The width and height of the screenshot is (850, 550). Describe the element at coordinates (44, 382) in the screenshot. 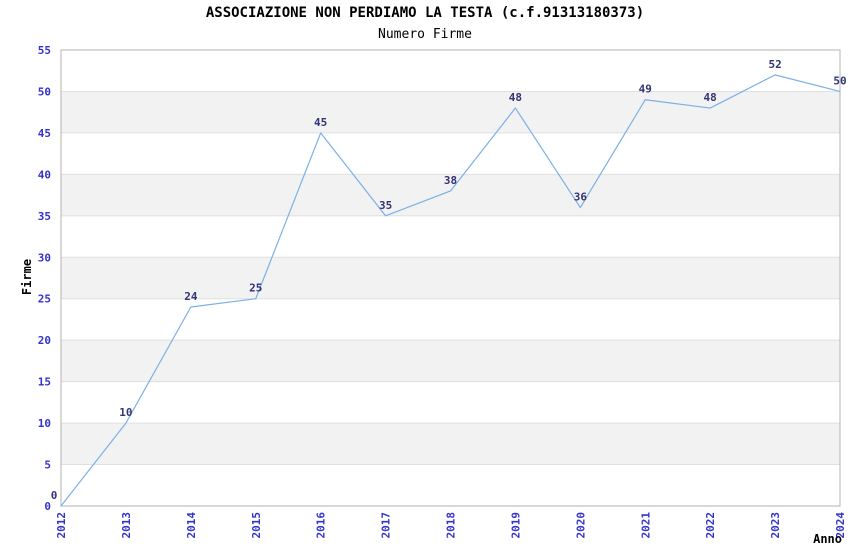

I see `y-tick-label: 15` at that location.